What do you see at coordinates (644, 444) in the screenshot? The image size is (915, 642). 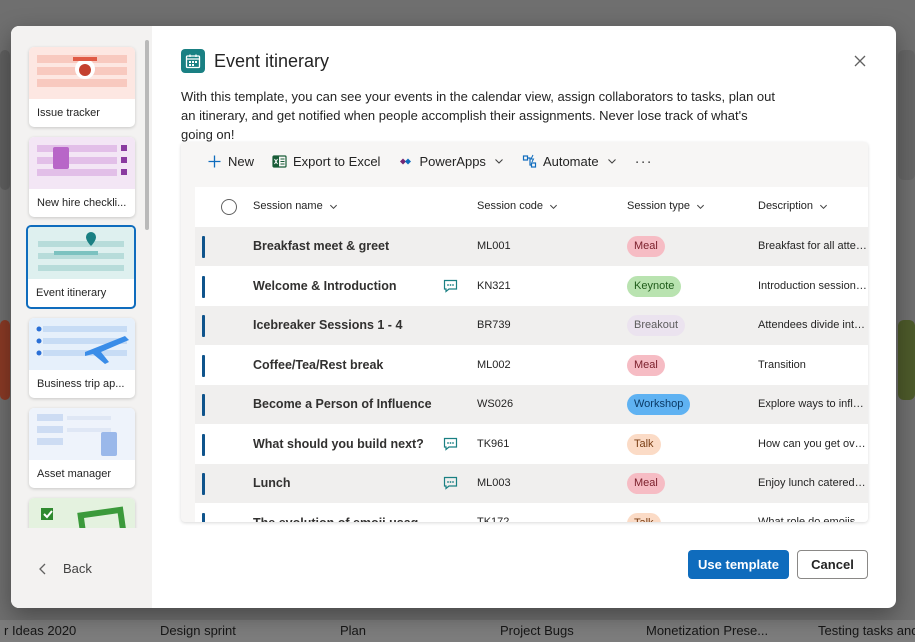 I see `session-type-badge: Talk` at bounding box center [644, 444].